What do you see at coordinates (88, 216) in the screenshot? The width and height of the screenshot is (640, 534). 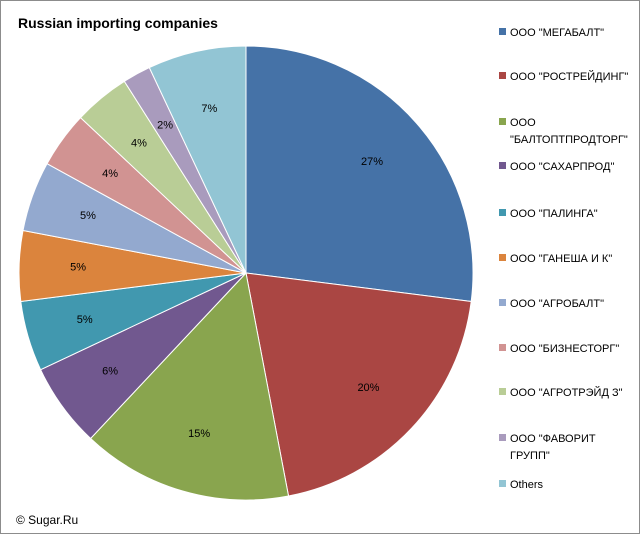 I see `data-label-6: 5%` at bounding box center [88, 216].